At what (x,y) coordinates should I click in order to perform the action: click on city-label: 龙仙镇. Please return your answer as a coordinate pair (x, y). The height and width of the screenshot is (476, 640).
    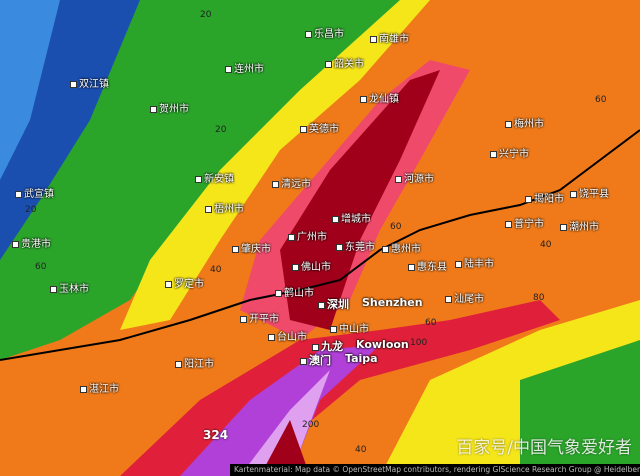
    Looking at the image, I should click on (379, 97).